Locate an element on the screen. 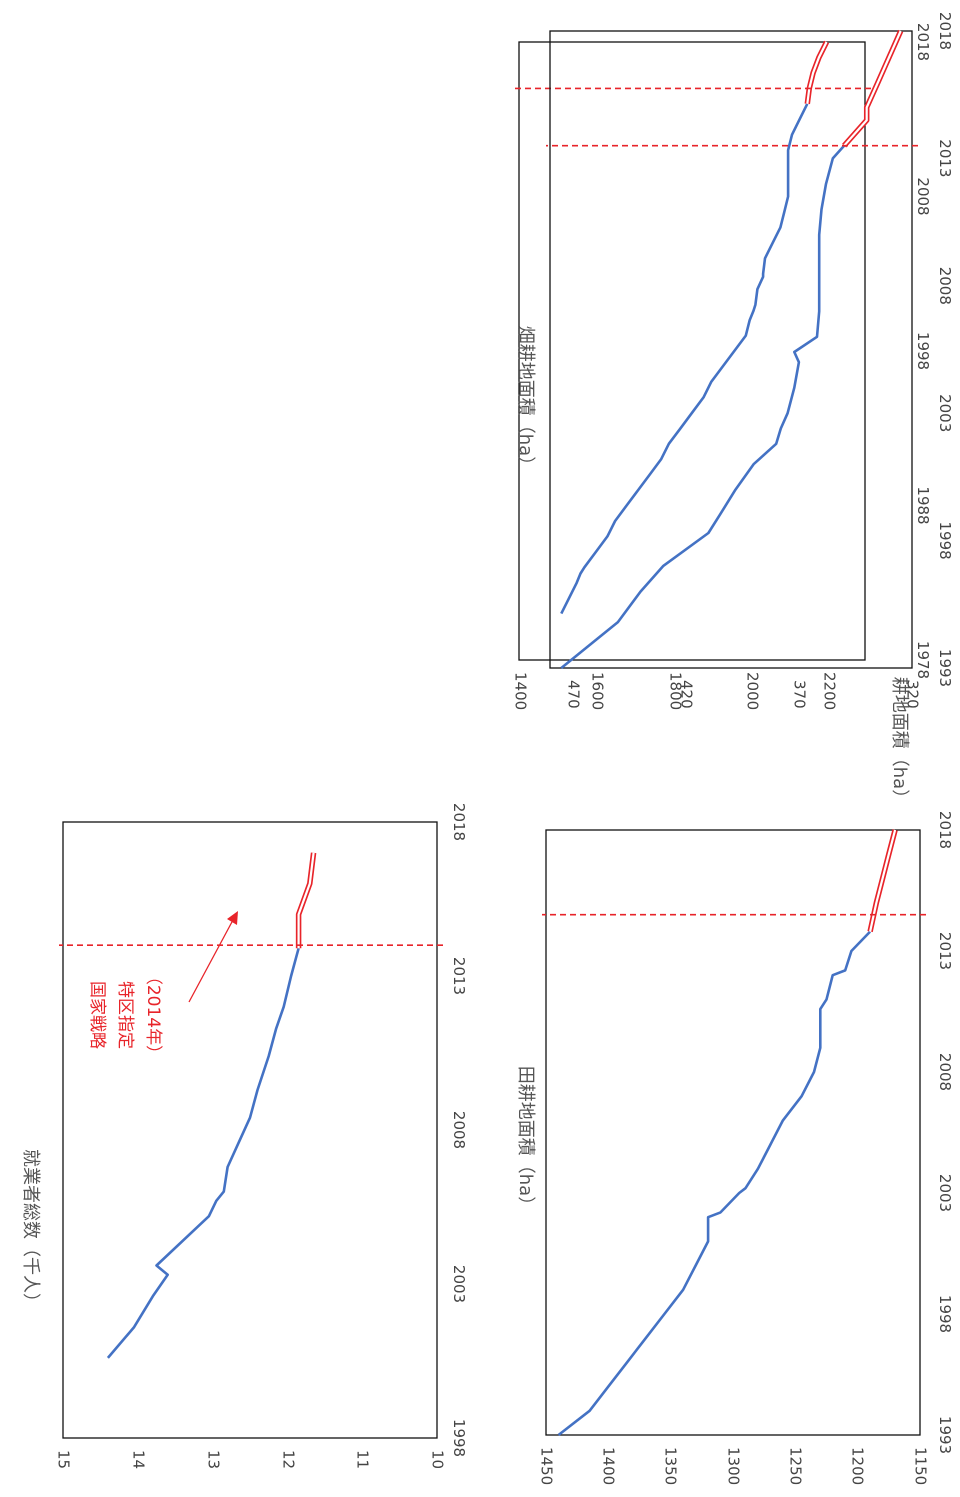 The width and height of the screenshot is (960, 1497). employment-x-tick: 2003 is located at coordinates (459, 1284).